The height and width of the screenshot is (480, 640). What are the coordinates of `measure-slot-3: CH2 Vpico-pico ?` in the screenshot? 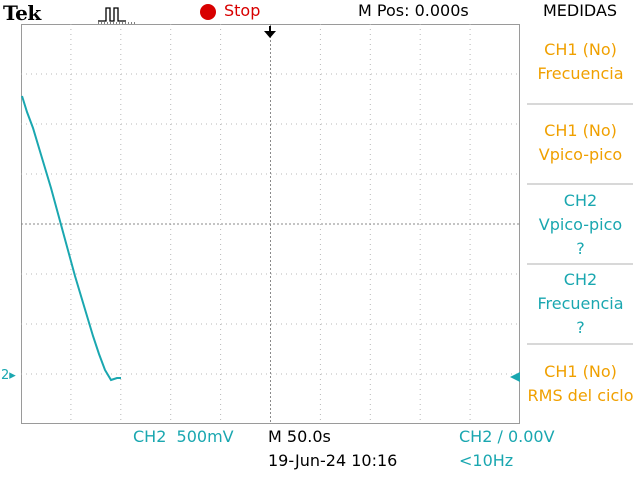 It's located at (580, 224).